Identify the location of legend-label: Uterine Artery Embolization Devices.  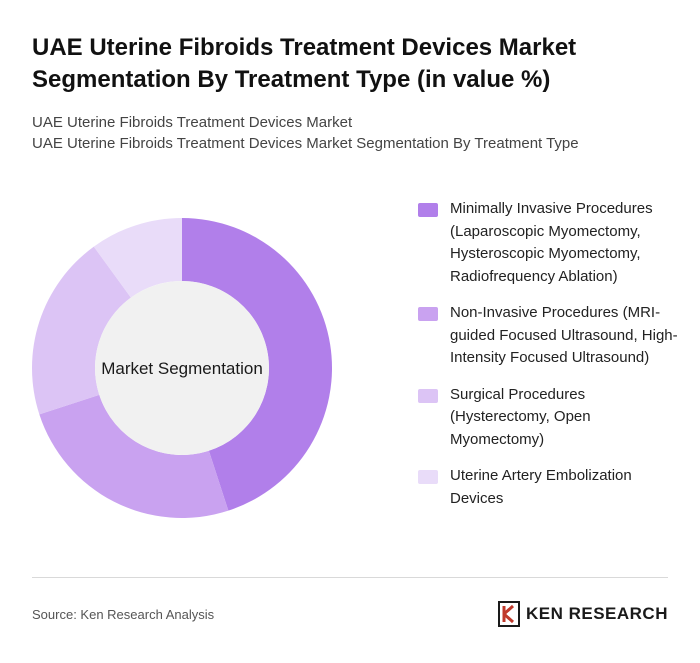
(541, 487).